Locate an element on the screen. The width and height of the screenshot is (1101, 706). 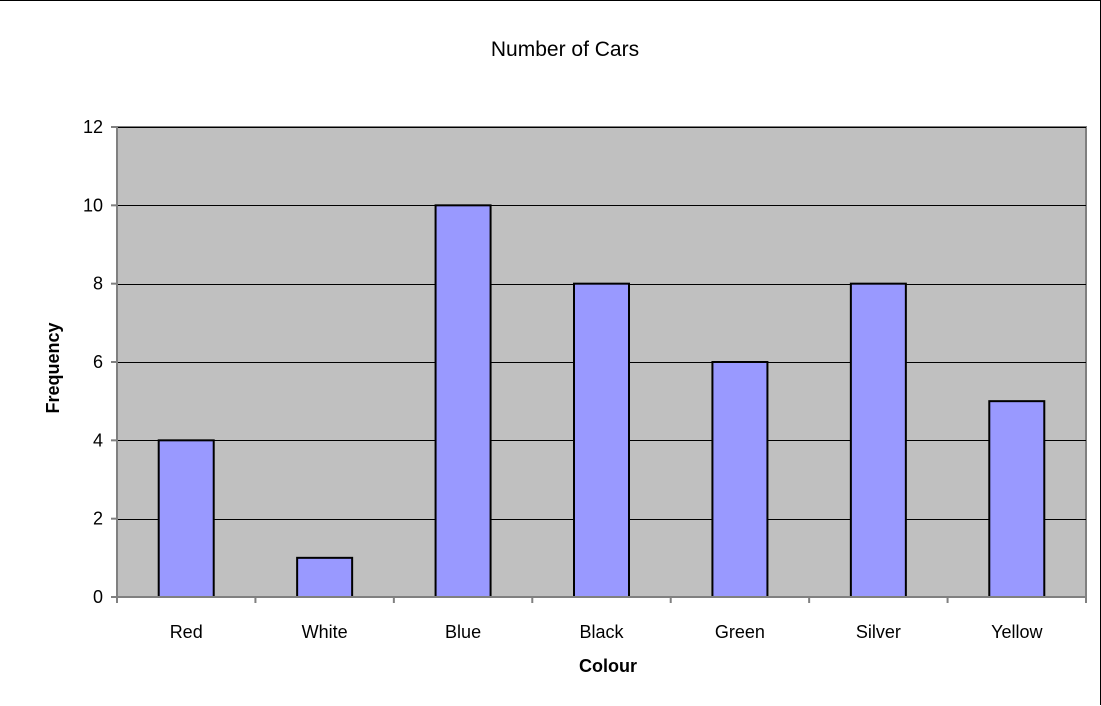
bar-white is located at coordinates (325, 577).